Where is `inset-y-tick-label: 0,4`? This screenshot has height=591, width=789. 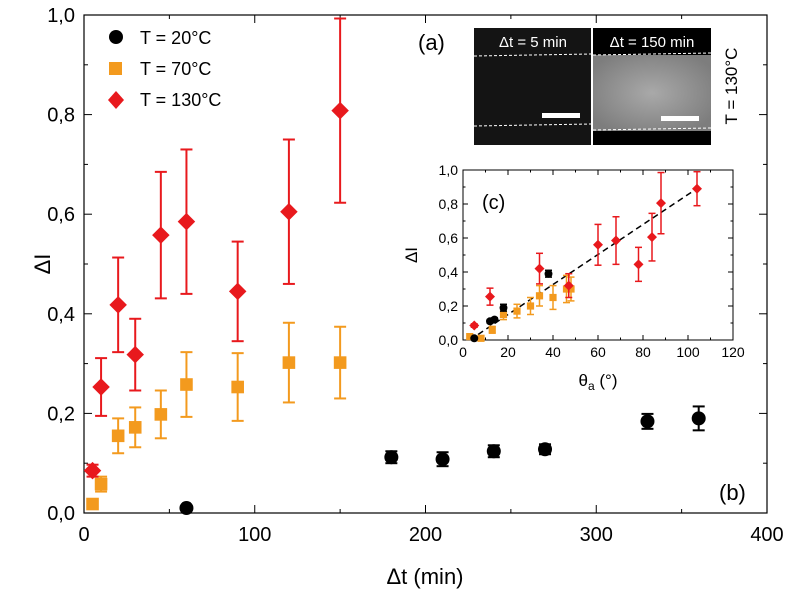 inset-y-tick-label: 0,4 is located at coordinates (449, 272).